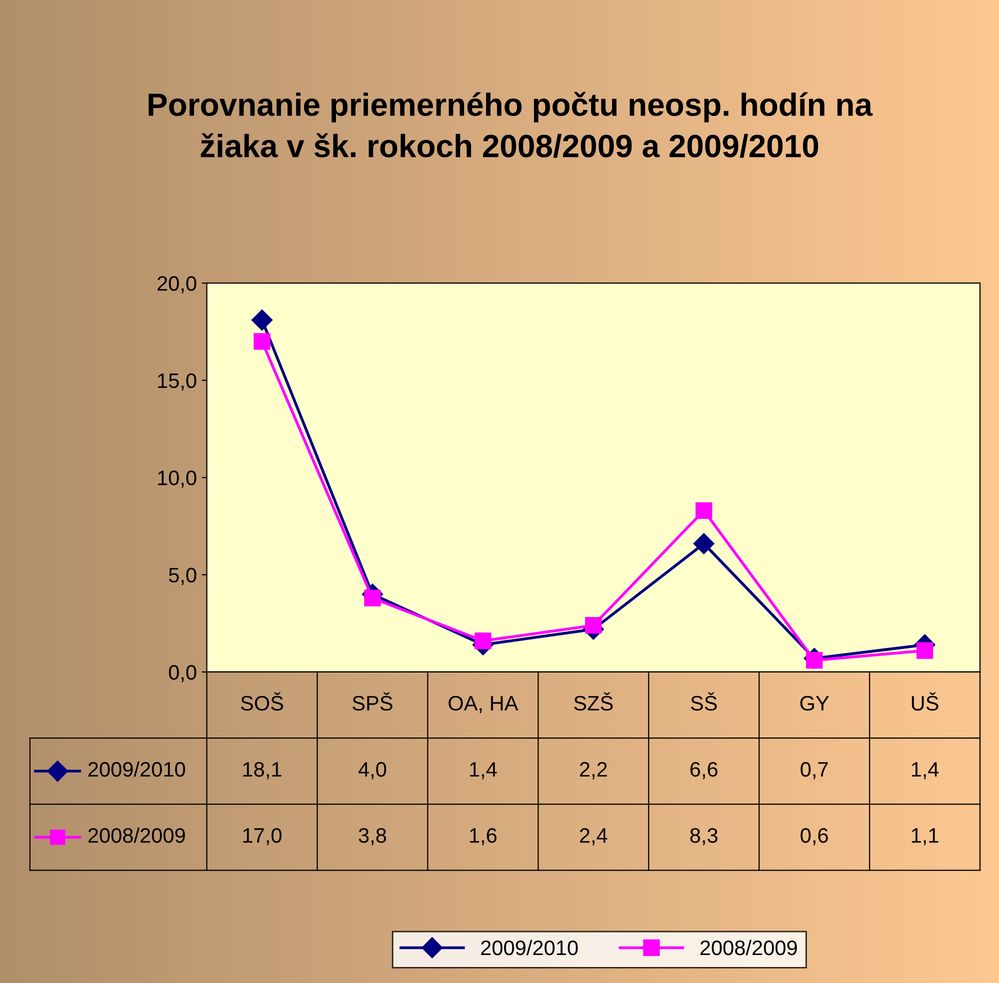  What do you see at coordinates (177, 285) in the screenshot?
I see `y-tick-label: 20,0` at bounding box center [177, 285].